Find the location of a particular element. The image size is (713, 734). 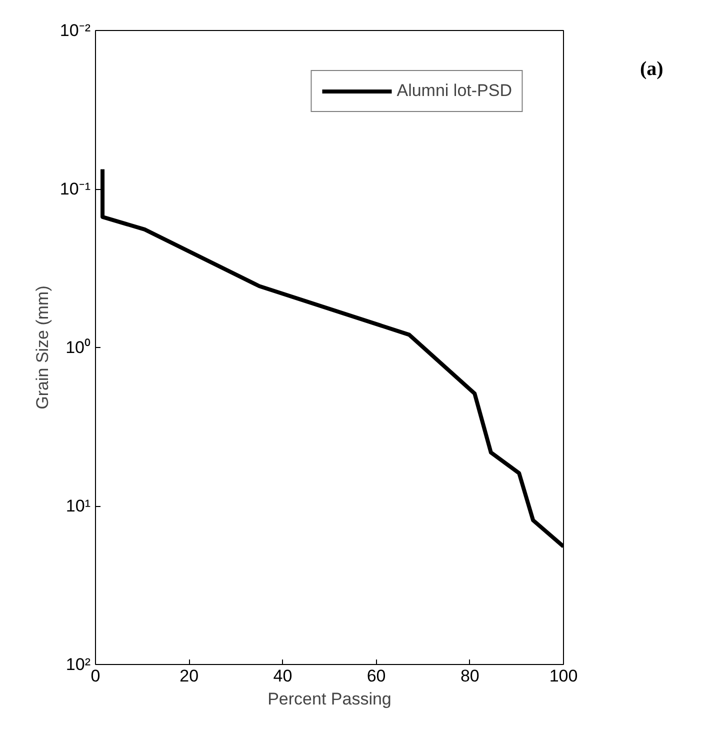

text: (a) is located at coordinates (652, 69).